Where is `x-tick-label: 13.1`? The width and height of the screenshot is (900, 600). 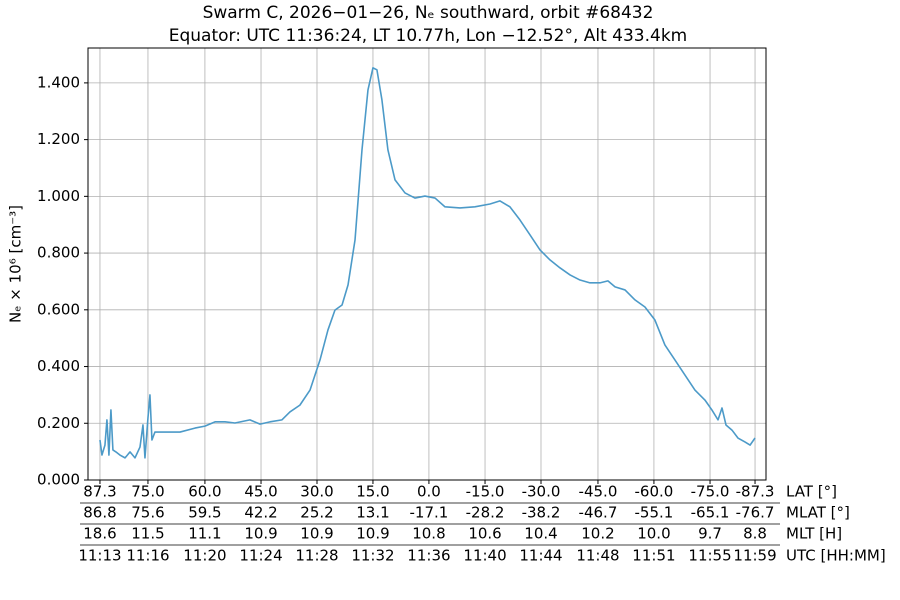 x-tick-label: 13.1 is located at coordinates (372, 513).